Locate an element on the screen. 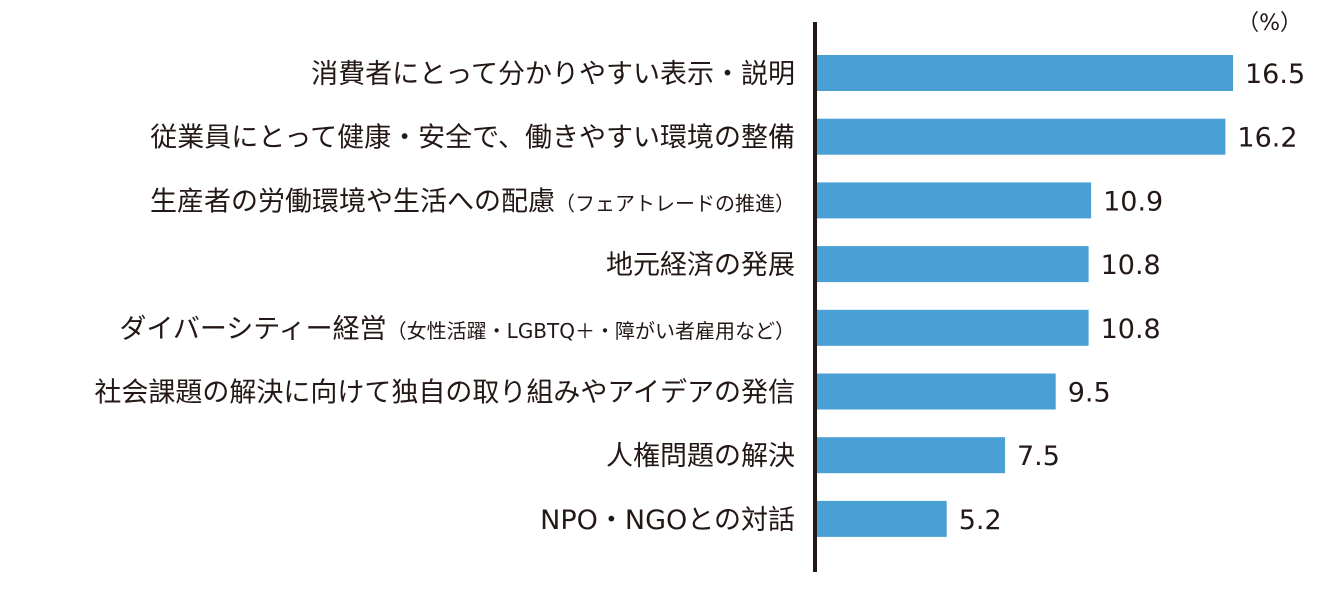 The width and height of the screenshot is (1330, 592). category-label-6: 人権問題の解決 is located at coordinates (700, 456).